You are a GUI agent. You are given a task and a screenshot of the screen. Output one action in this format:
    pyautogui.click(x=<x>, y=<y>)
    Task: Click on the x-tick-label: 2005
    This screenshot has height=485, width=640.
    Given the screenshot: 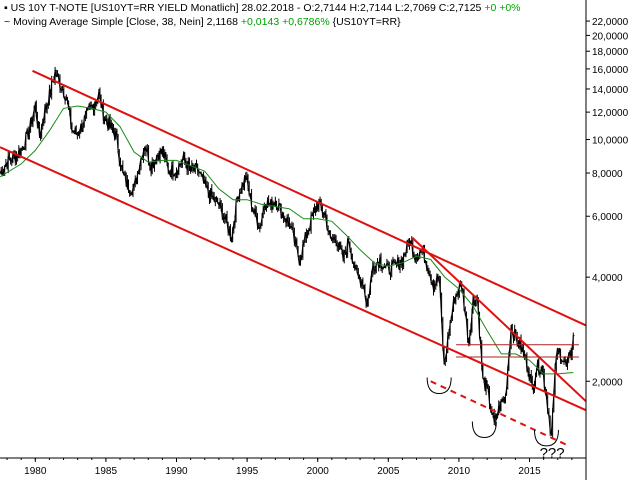 What is the action you would take?
    pyautogui.click(x=388, y=471)
    